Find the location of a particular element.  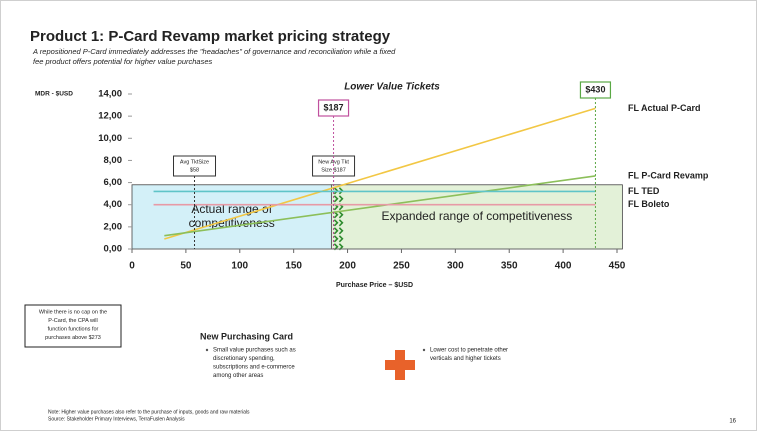

legend-label: FL P-Card Revamp is located at coordinates (668, 175).